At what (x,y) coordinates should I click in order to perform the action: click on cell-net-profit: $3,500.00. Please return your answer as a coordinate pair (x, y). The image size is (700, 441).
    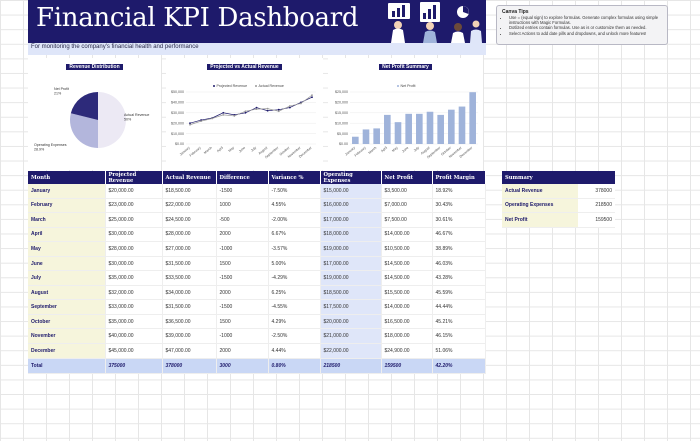
    Looking at the image, I should click on (407, 191).